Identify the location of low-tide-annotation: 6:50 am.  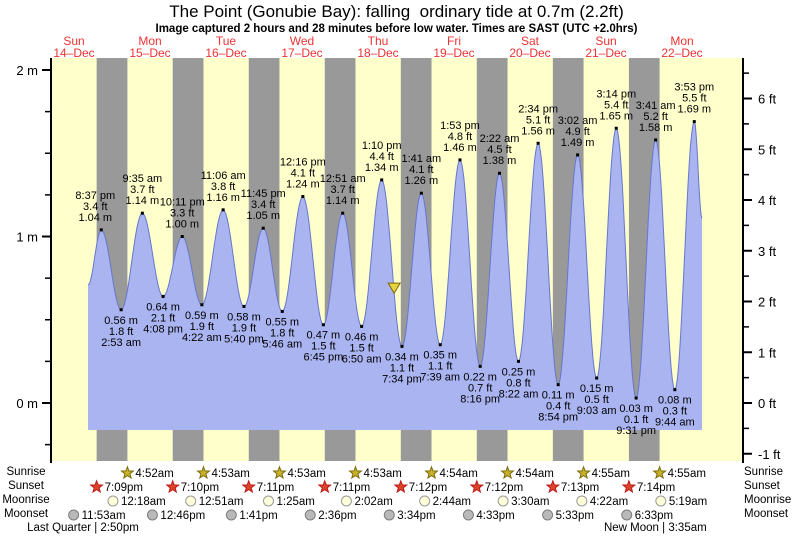
(362, 359).